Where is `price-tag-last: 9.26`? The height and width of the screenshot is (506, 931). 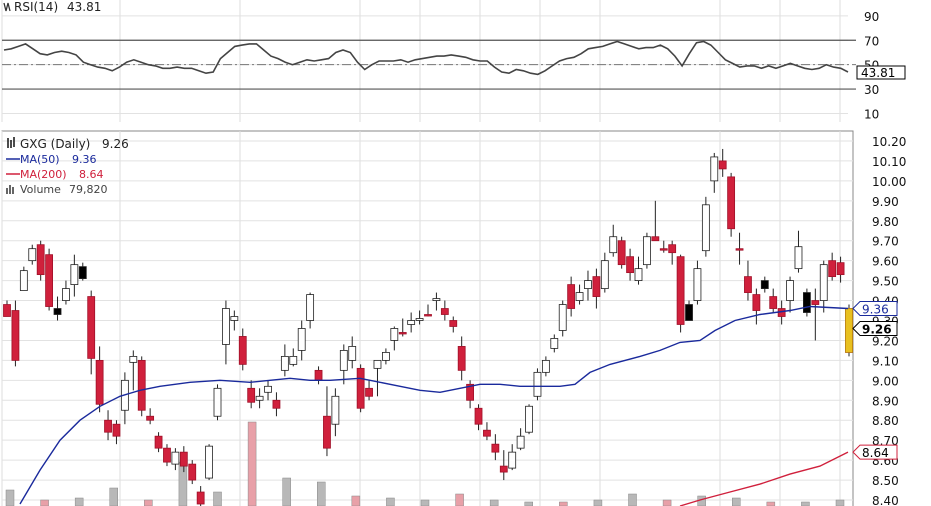
price-tag-last: 9.26 is located at coordinates (875, 328).